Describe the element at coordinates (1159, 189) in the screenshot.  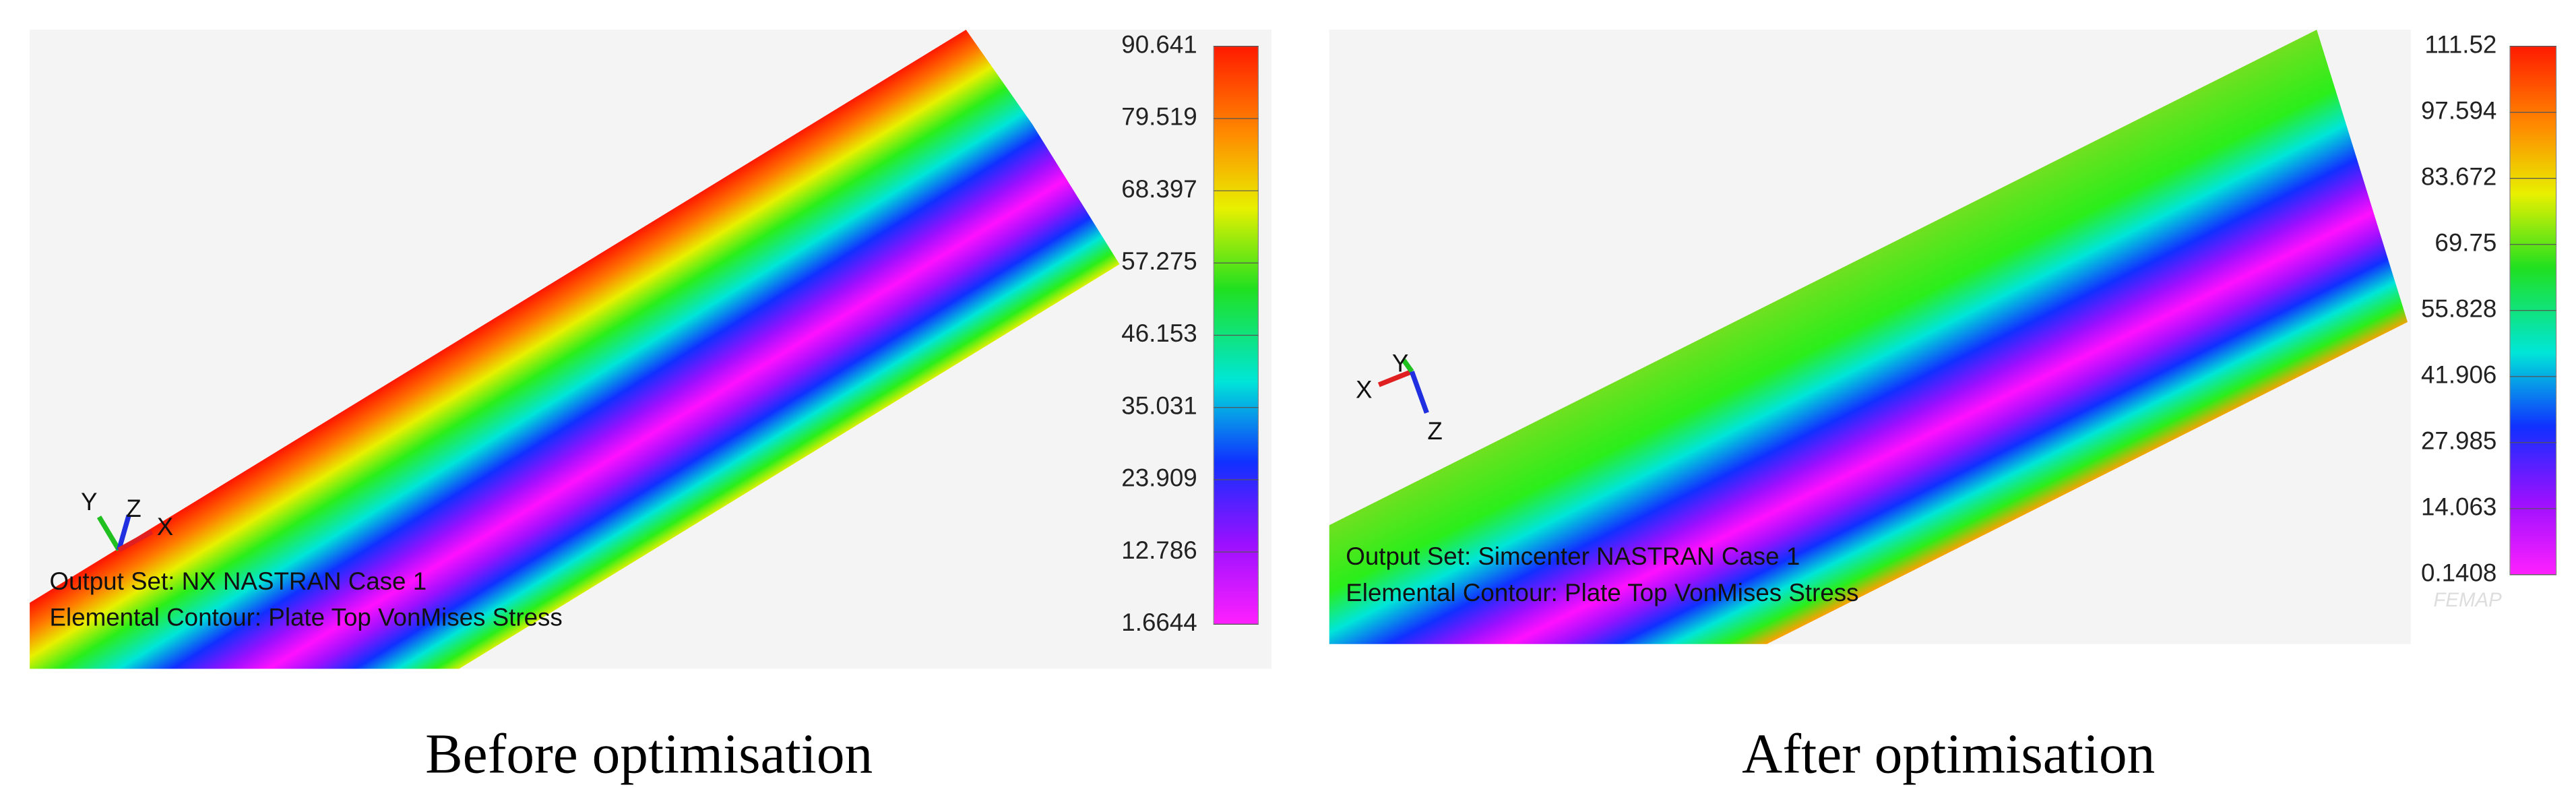
I see `legend-label: 68.397` at that location.